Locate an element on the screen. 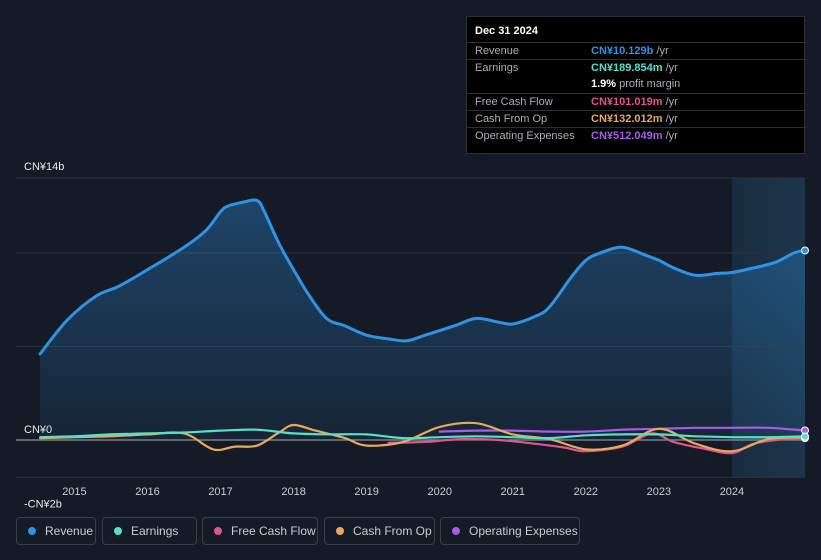 The image size is (821, 560). tooltip-value: CN¥189.854m /yr is located at coordinates (634, 68).